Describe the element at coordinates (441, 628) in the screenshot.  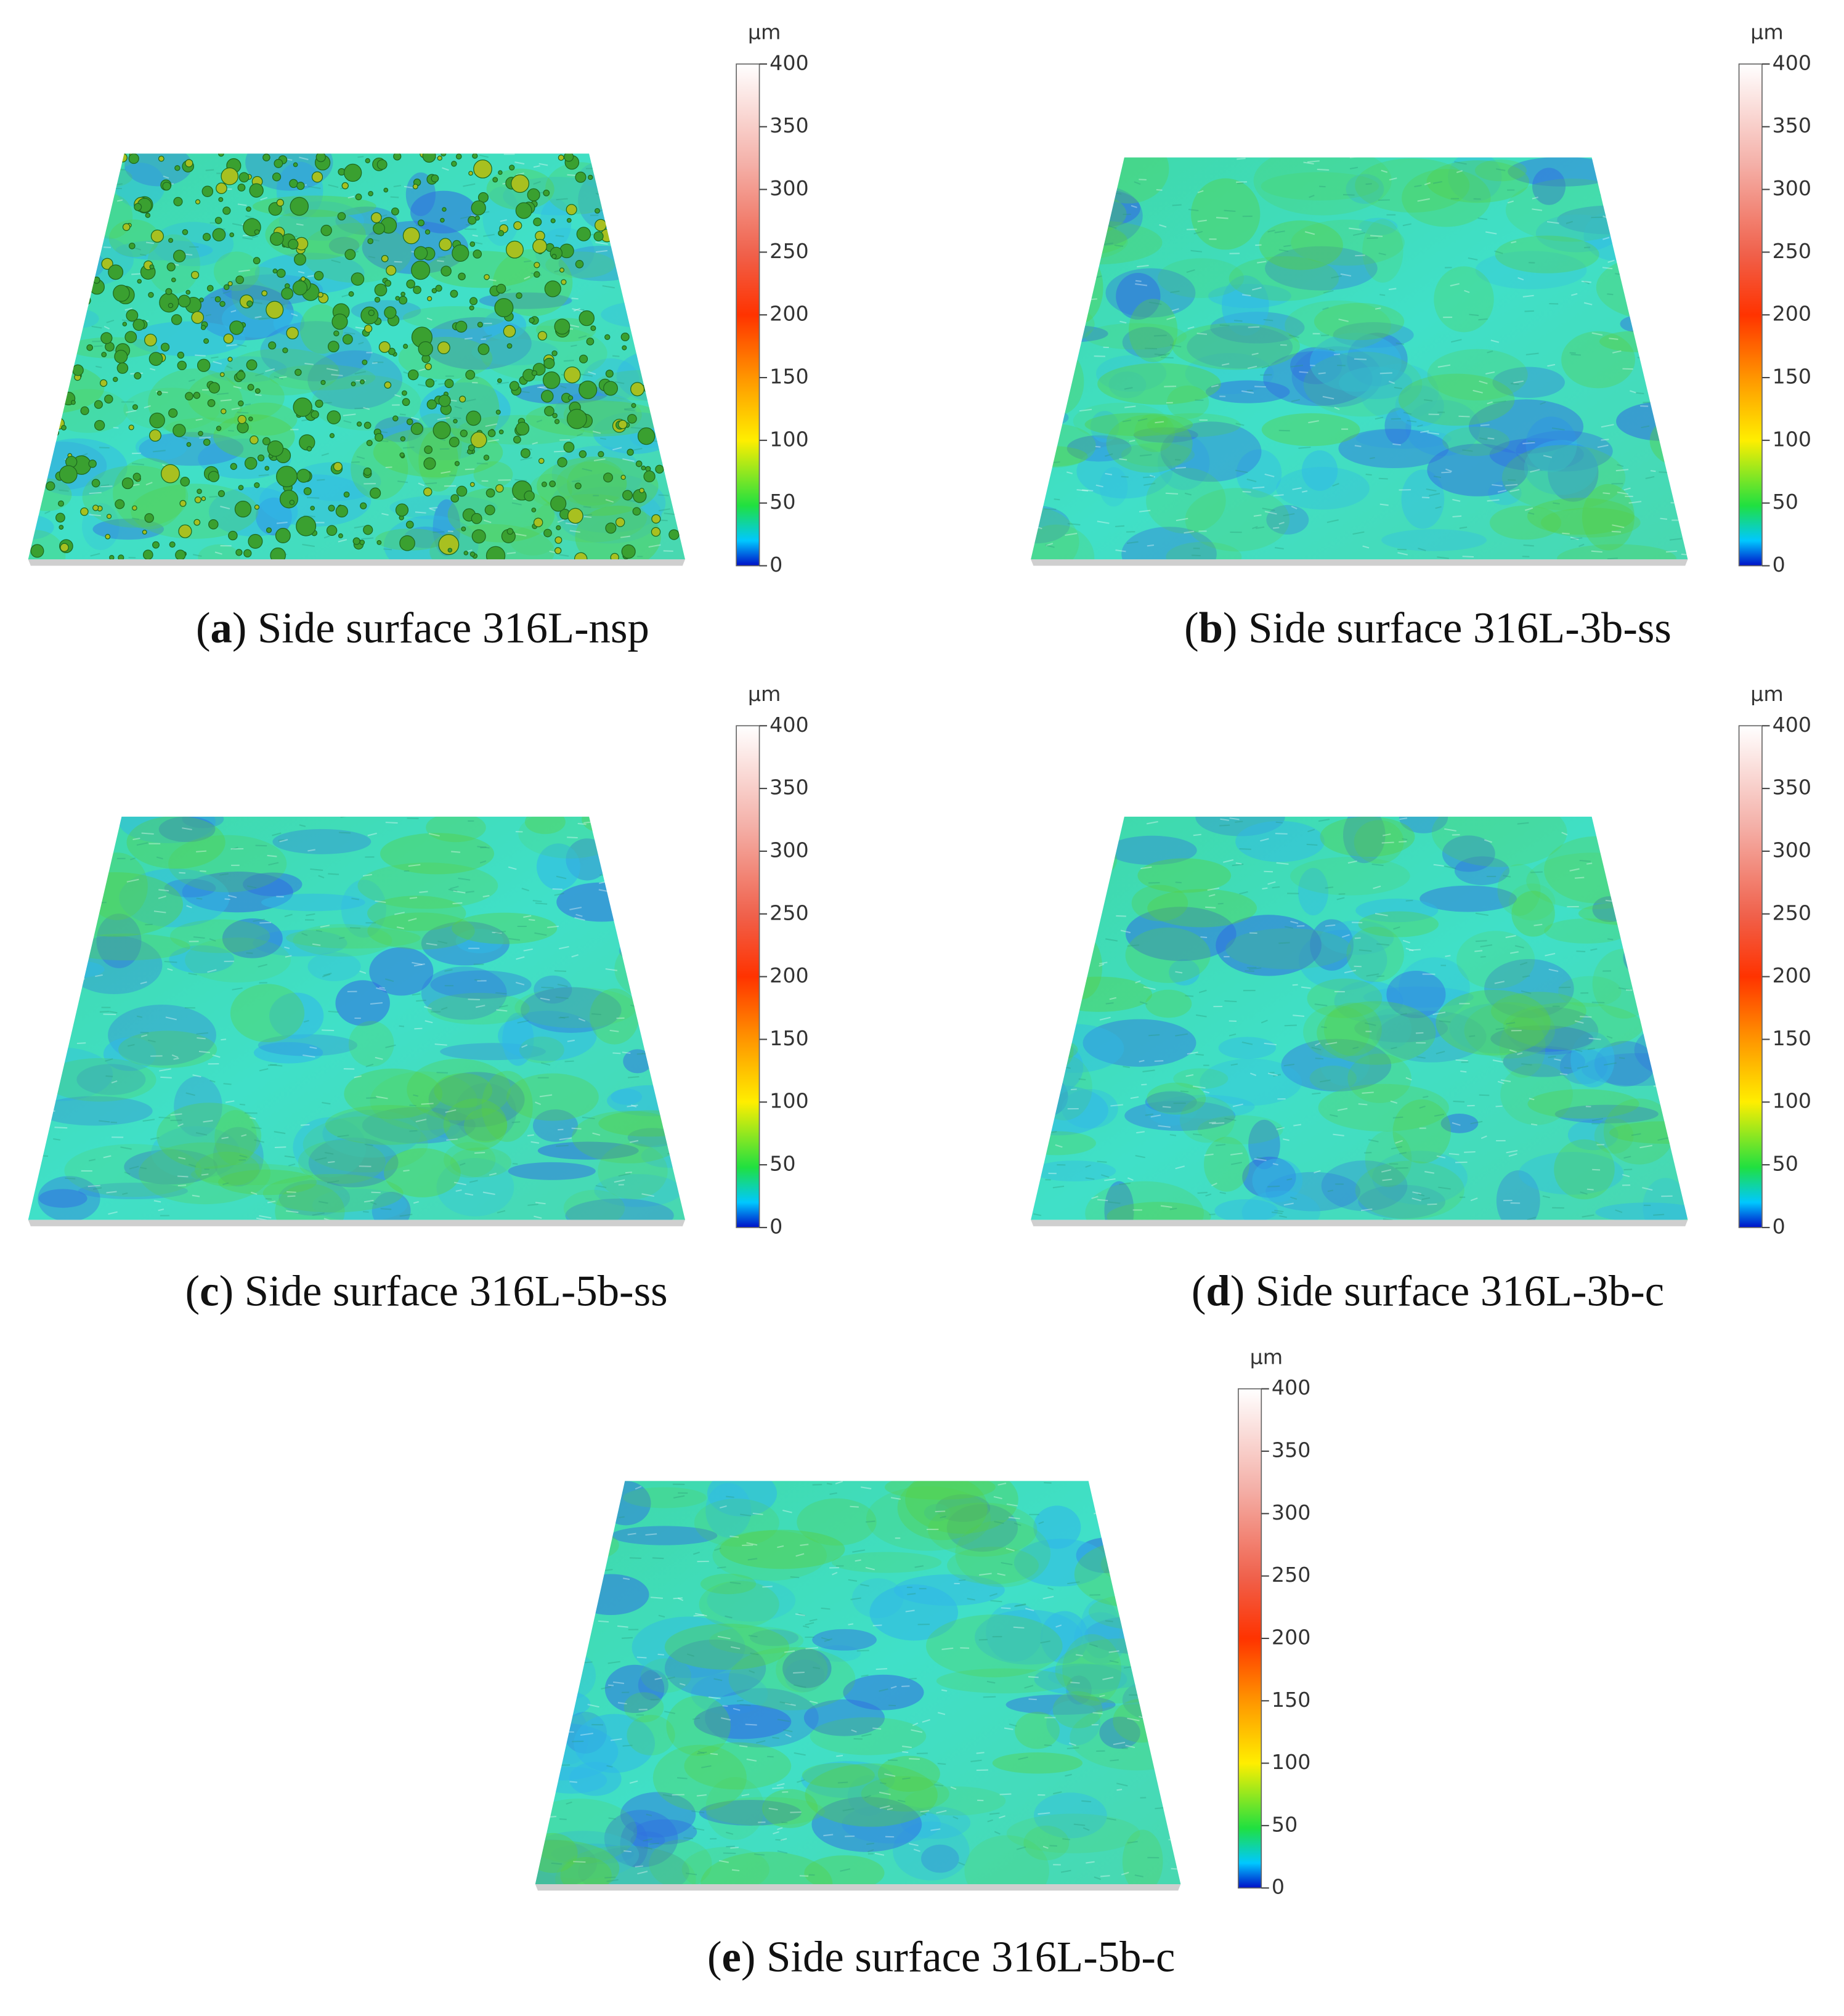
I see `caption-text: ) Side surface 316L-nsp` at that location.